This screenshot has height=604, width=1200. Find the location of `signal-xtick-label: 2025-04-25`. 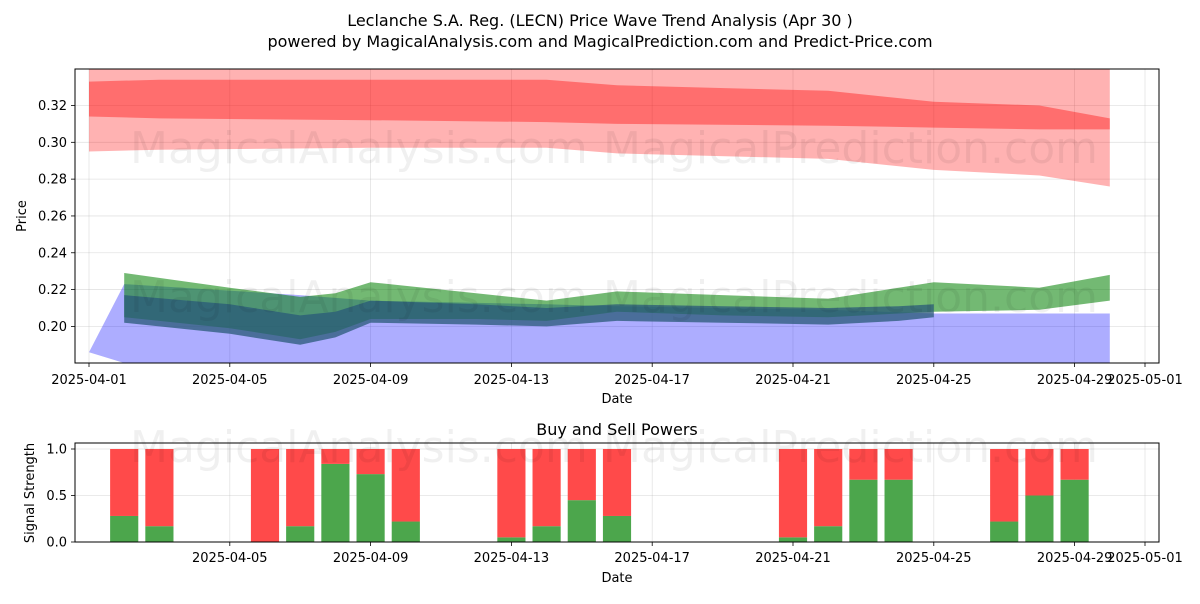

signal-xtick-label: 2025-04-25 is located at coordinates (934, 558).